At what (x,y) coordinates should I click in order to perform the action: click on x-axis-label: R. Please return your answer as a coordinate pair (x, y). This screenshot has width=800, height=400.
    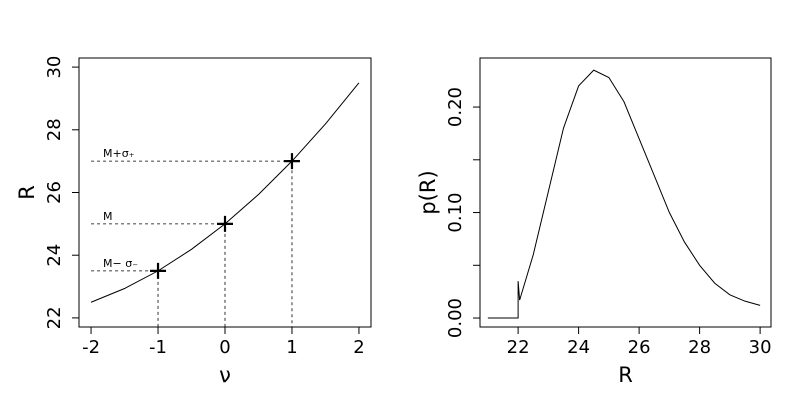
    Looking at the image, I should click on (625, 375).